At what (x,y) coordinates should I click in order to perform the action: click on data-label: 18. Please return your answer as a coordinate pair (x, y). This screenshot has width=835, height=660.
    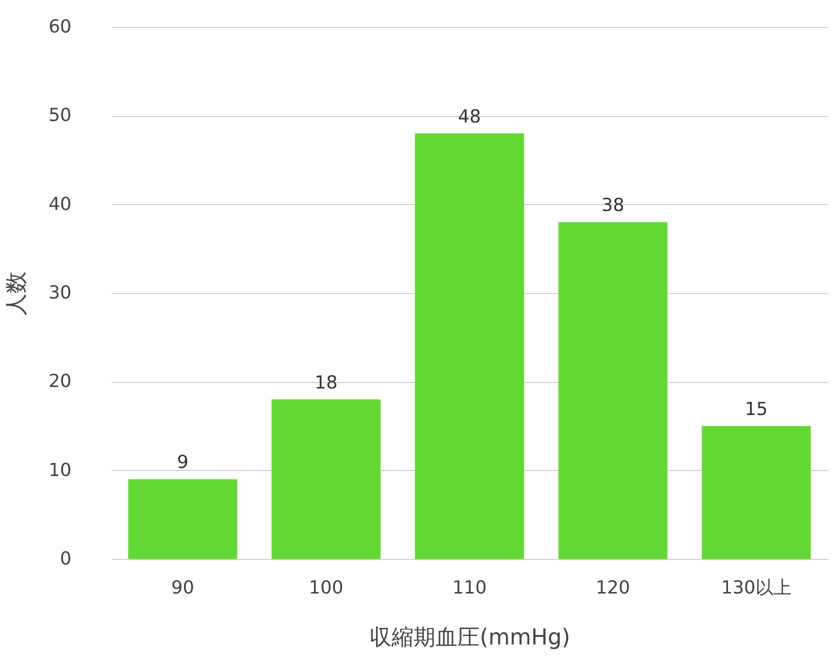
    Looking at the image, I should click on (326, 383).